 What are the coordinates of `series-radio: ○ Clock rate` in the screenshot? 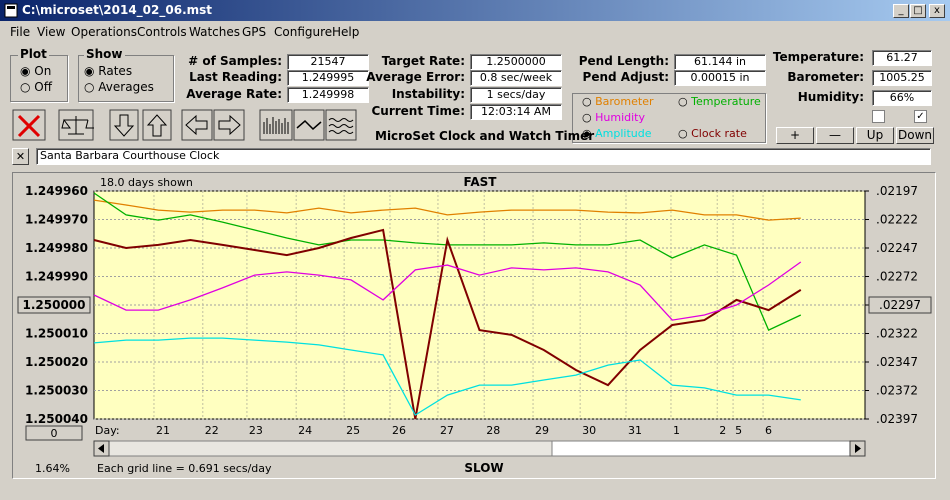 It's located at (712, 133).